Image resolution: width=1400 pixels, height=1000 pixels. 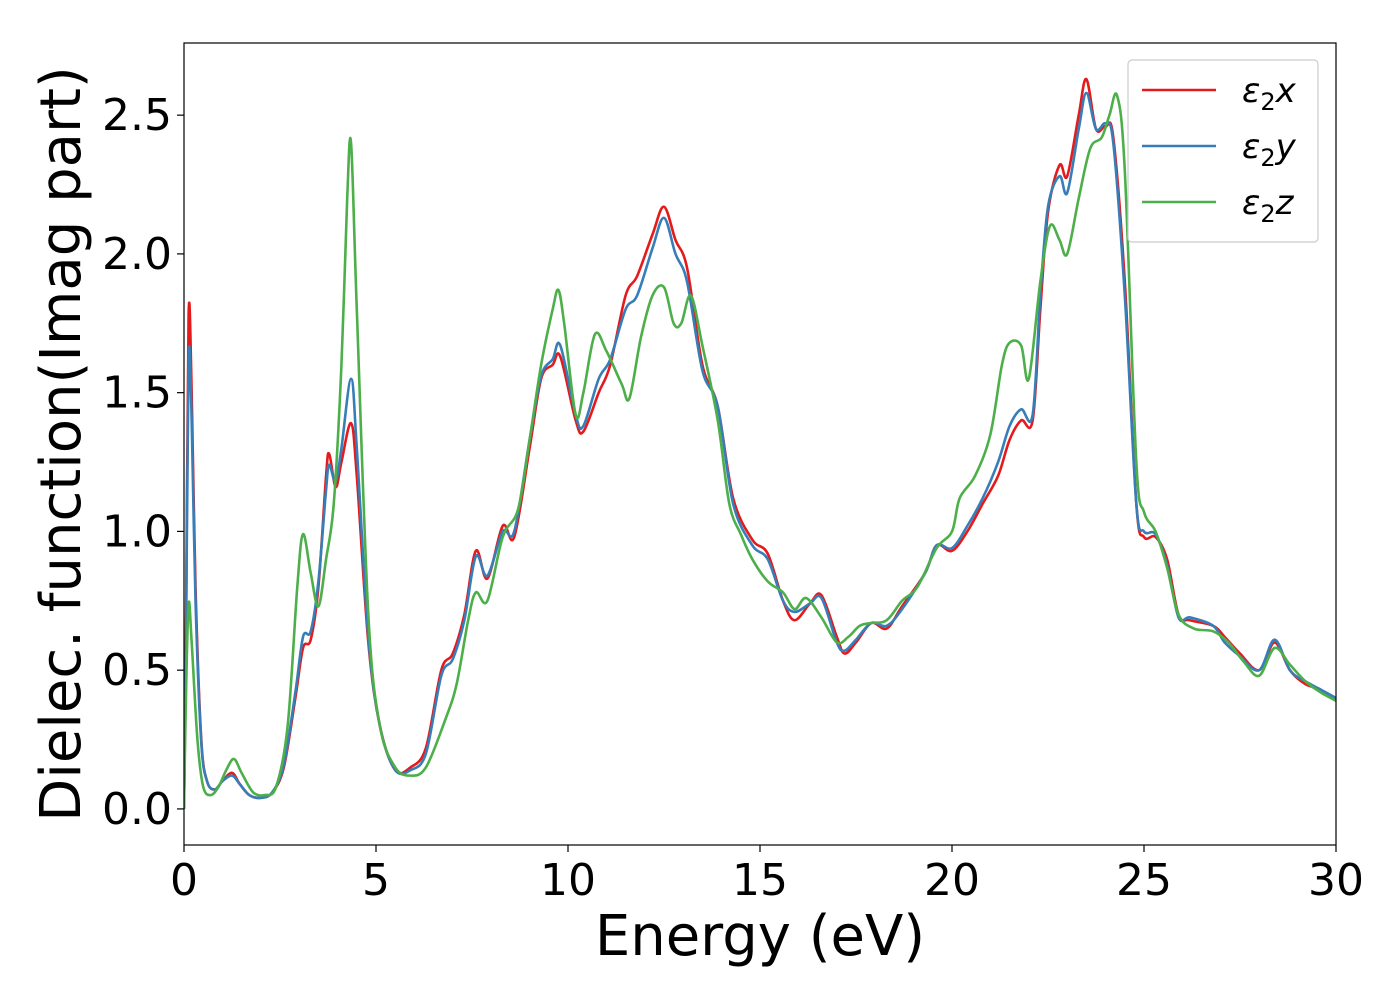 I want to click on y-tick-label: 2.5, so click(x=137, y=115).